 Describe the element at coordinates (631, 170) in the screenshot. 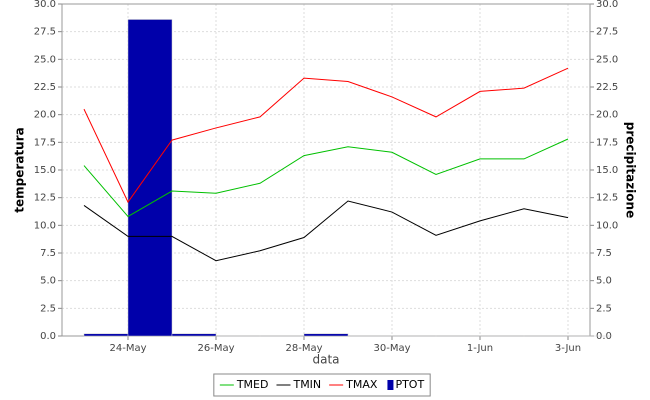

I see `y2-axis-title: precipitazione` at that location.